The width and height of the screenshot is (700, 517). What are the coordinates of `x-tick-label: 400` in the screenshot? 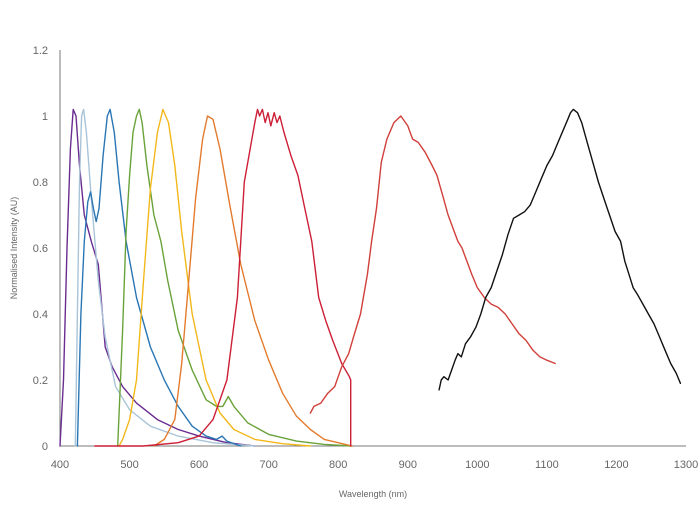 It's located at (60, 465).